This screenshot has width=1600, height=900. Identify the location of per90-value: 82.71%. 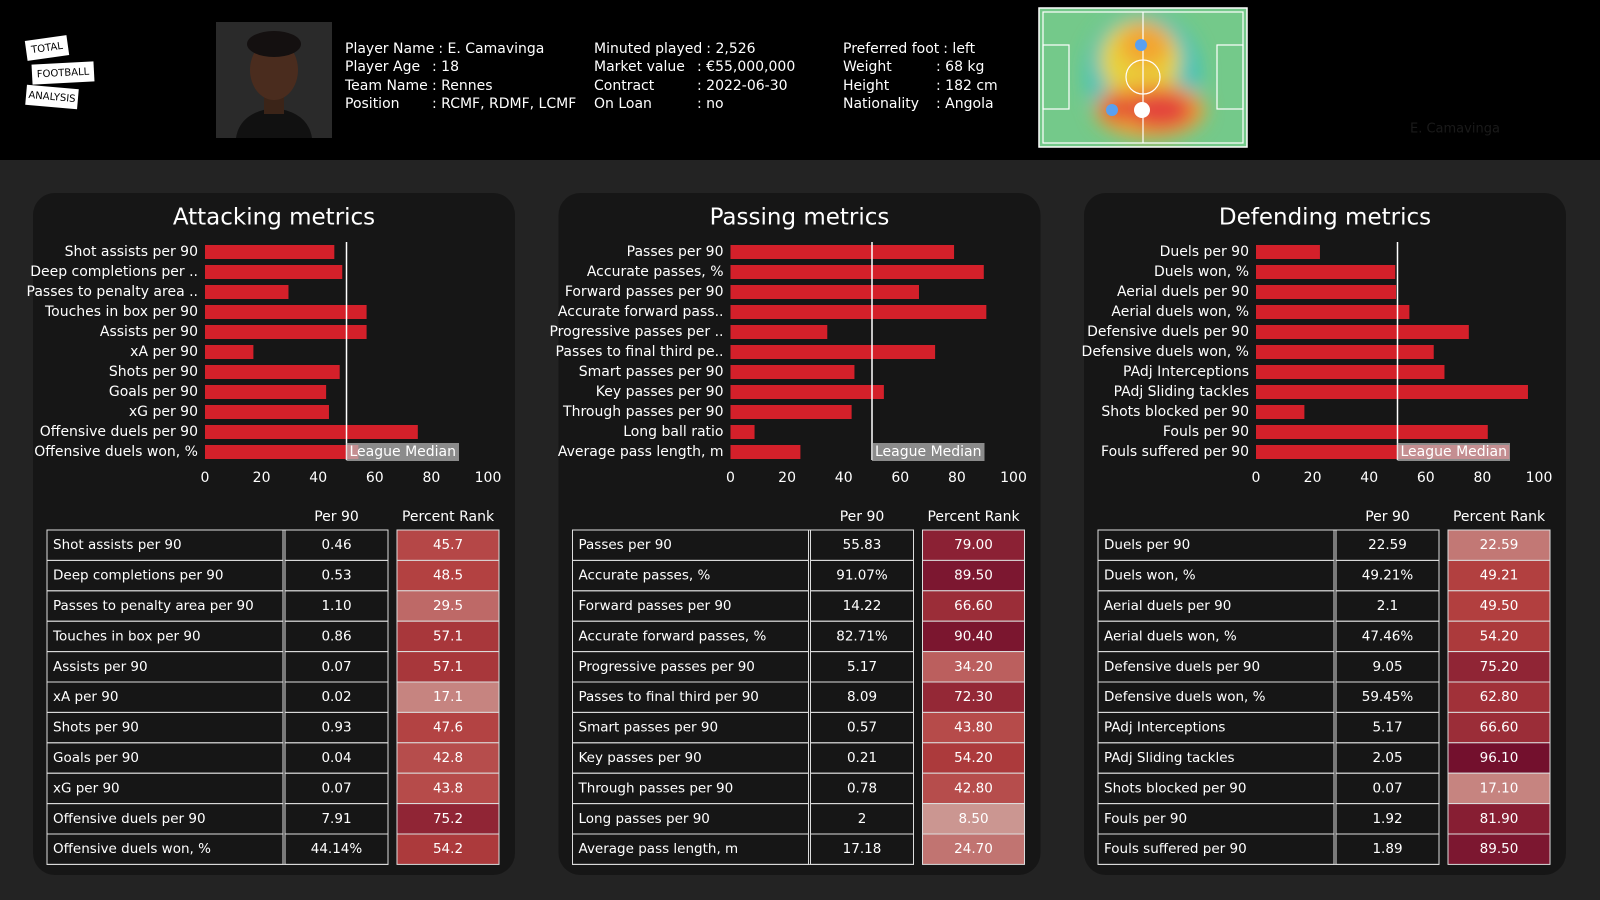
(862, 636).